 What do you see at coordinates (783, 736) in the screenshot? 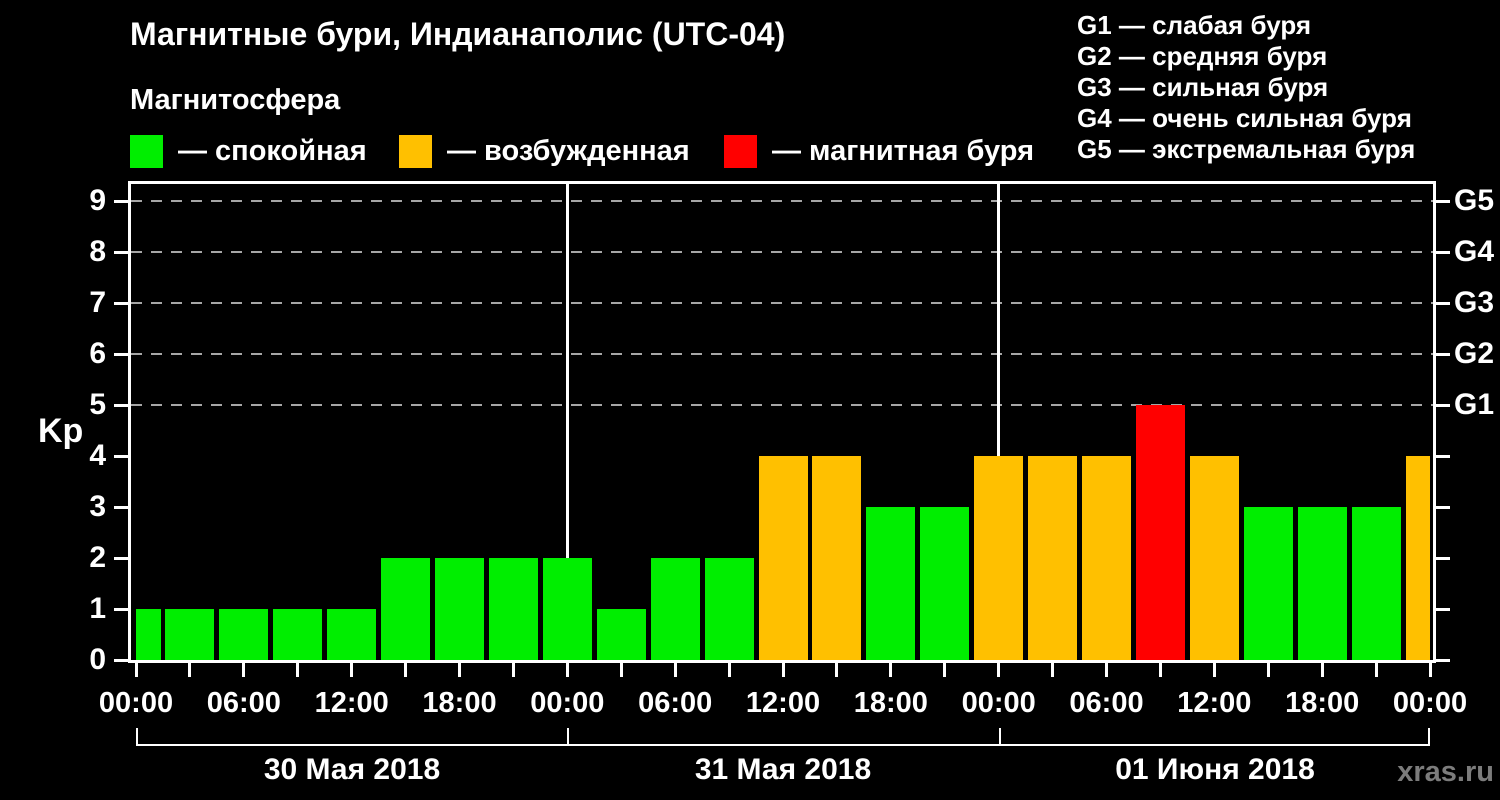
I see `date-bracket-ticks` at bounding box center [783, 736].